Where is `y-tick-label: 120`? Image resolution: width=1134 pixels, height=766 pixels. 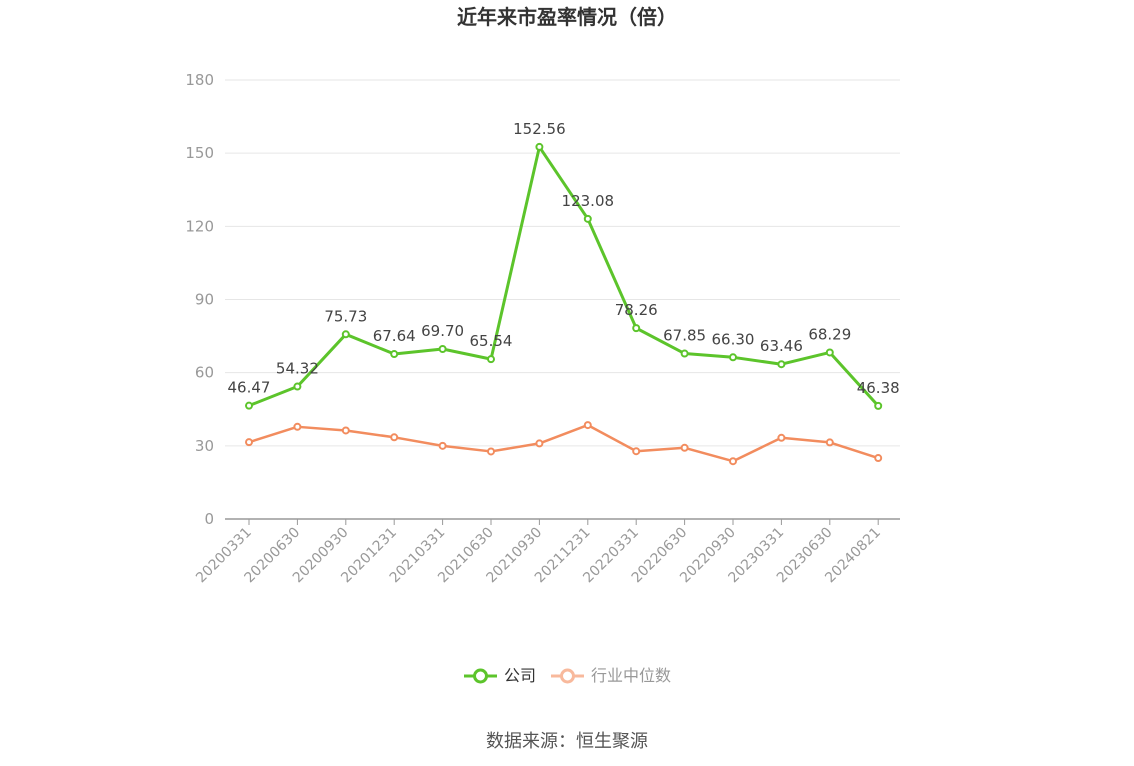 y-tick-label: 120 is located at coordinates (199, 226).